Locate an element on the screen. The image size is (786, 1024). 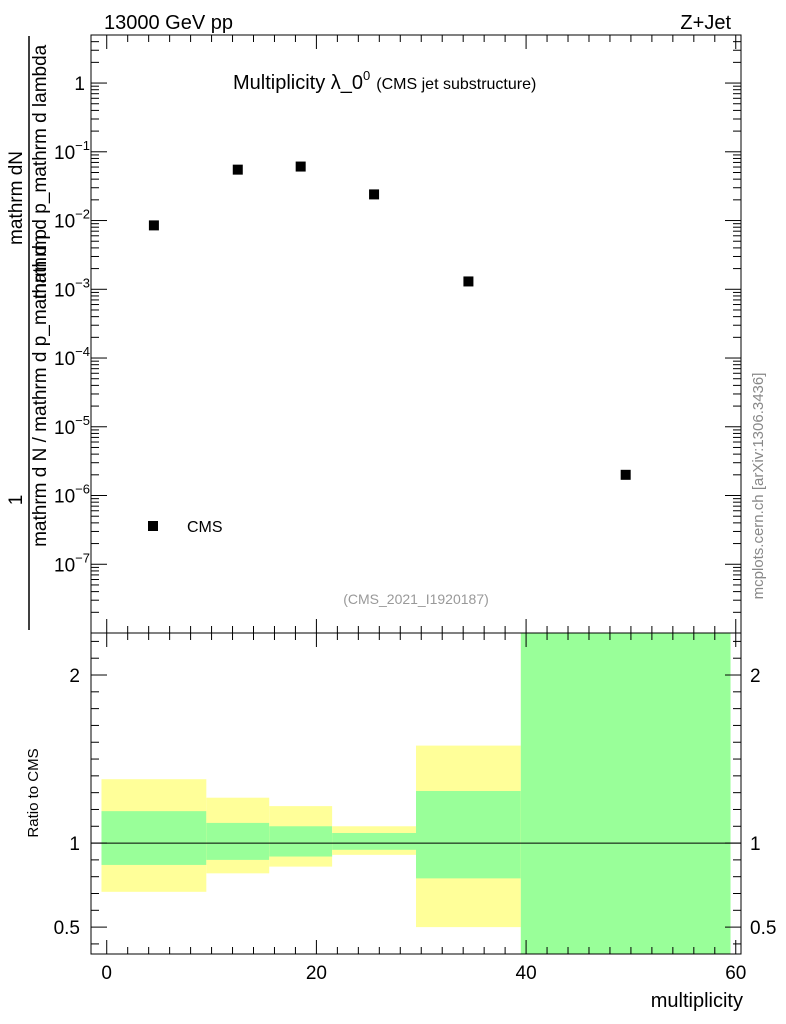
y-tick-label-exponent: −5 is located at coordinates (82, 420).